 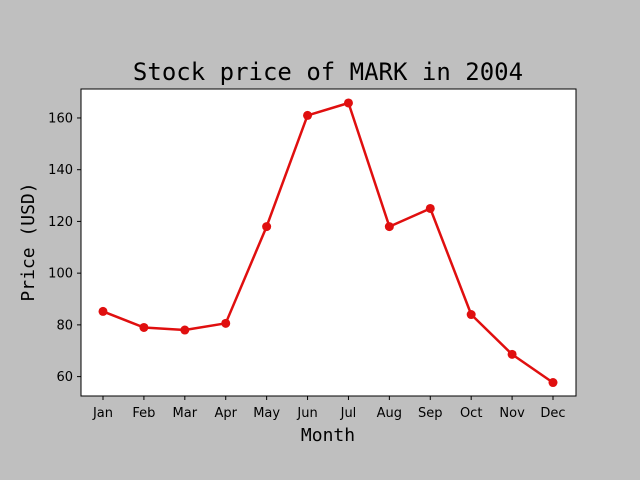 What do you see at coordinates (348, 413) in the screenshot?
I see `x-tick-label: Jul` at bounding box center [348, 413].